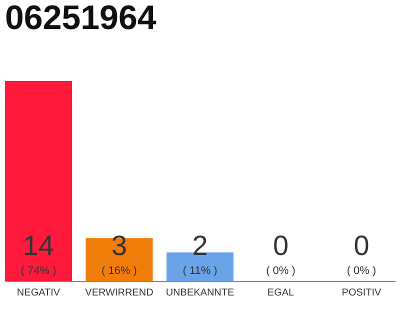 This screenshot has height=320, width=410. What do you see at coordinates (38, 271) in the screenshot?
I see `annotation: ( 74% )` at bounding box center [38, 271].